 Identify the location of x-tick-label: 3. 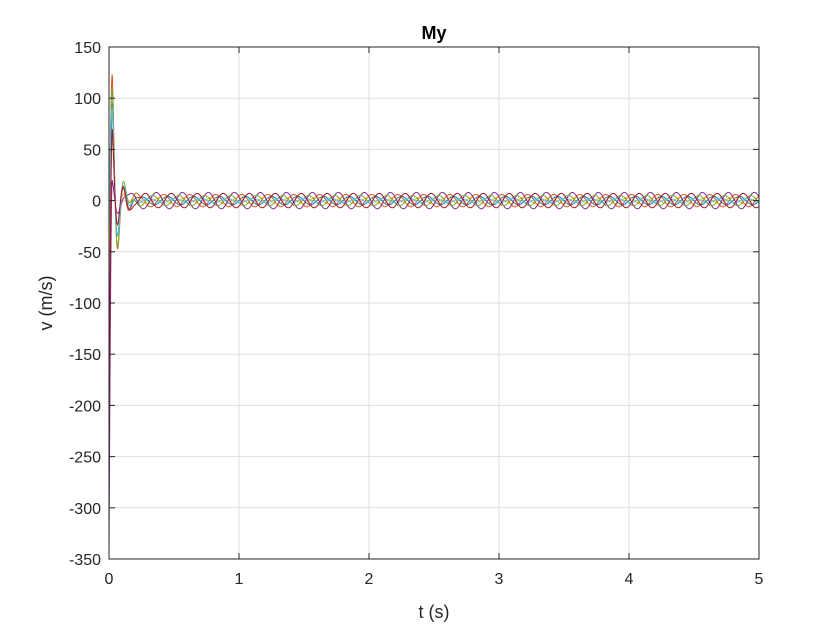
(499, 579).